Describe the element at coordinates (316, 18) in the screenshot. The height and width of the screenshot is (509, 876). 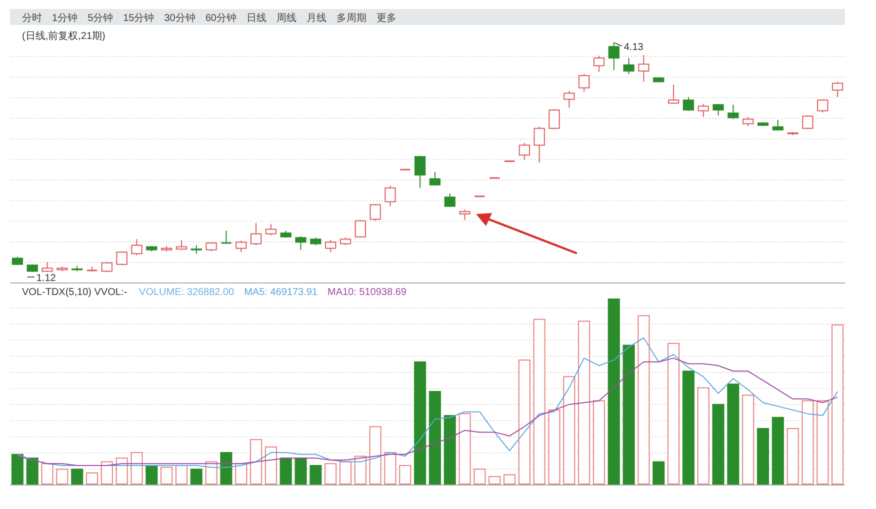
I see `text: 月线` at that location.